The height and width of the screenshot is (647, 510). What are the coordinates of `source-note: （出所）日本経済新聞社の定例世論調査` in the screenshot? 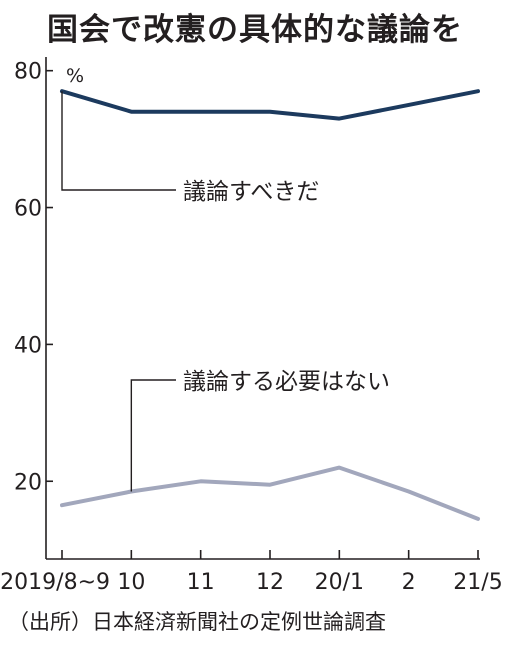 It's located at (197, 622).